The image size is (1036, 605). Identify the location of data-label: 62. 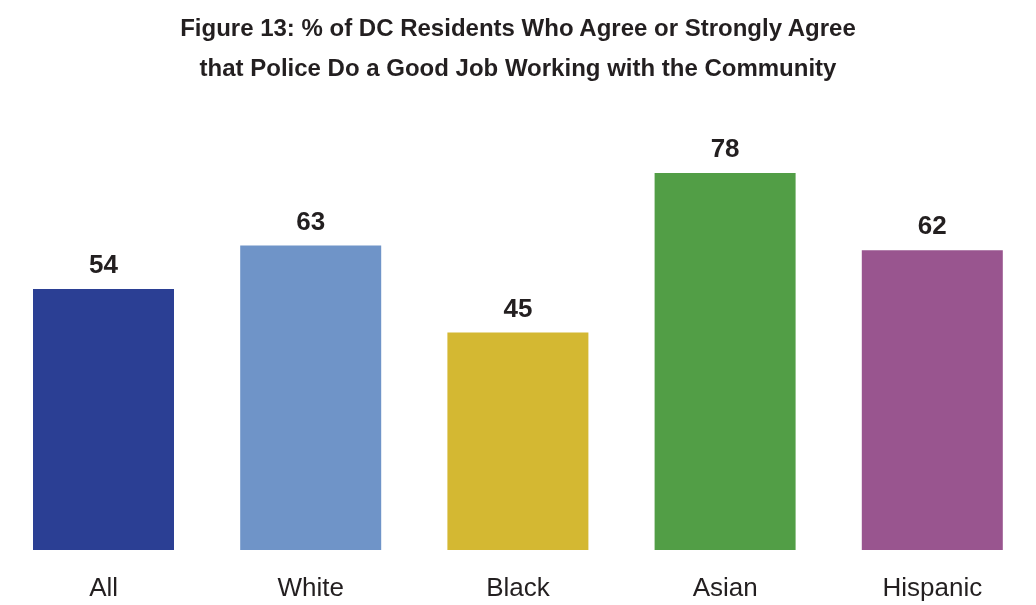
(932, 225).